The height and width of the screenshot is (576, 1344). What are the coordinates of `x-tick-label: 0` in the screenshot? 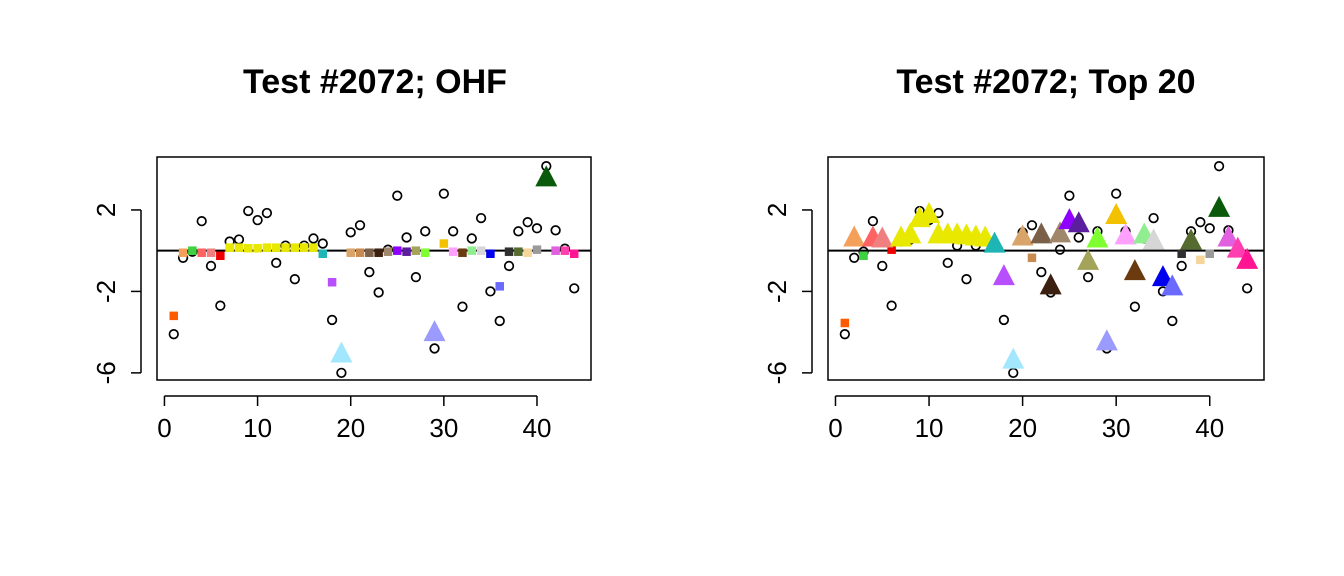 It's located at (835, 428).